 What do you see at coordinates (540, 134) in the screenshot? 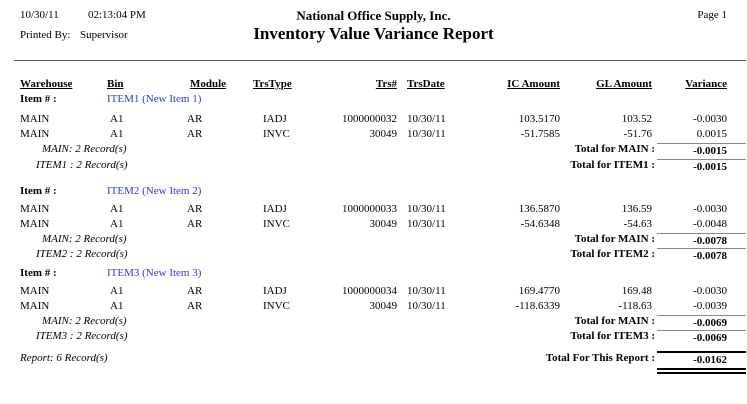
I see `cell-ic-amount: -51.7585` at bounding box center [540, 134].